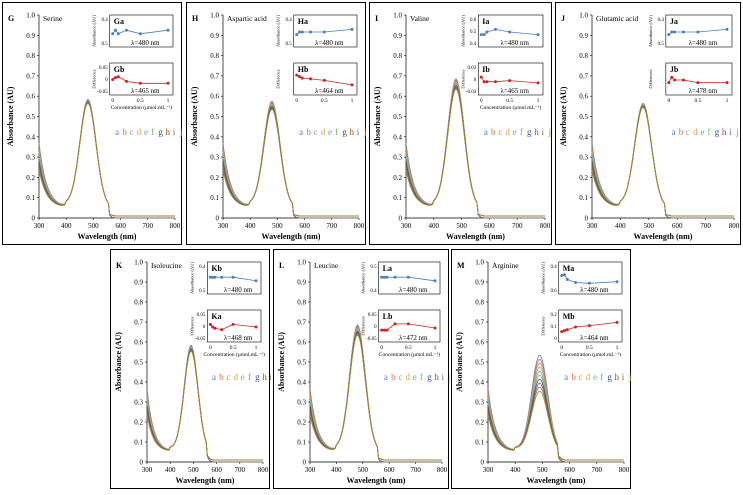 This screenshot has width=743, height=495. Describe the element at coordinates (387, 268) in the screenshot. I see `inset-a-label: La` at that location.